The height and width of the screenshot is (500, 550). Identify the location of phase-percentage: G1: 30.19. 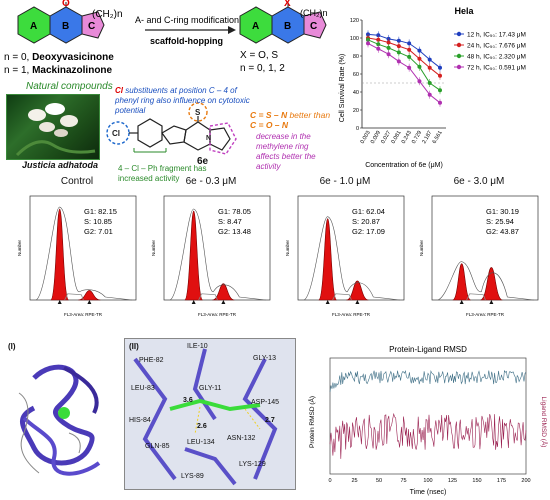
(502, 211).